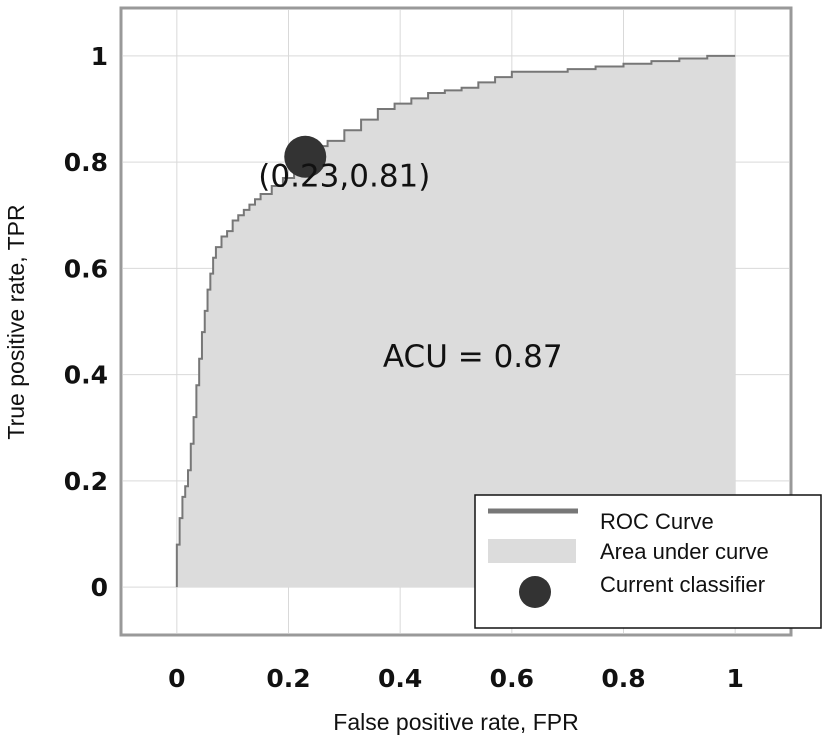 Image resolution: width=827 pixels, height=742 pixels. Describe the element at coordinates (99, 587) in the screenshot. I see `y-tick-label: 0` at that location.